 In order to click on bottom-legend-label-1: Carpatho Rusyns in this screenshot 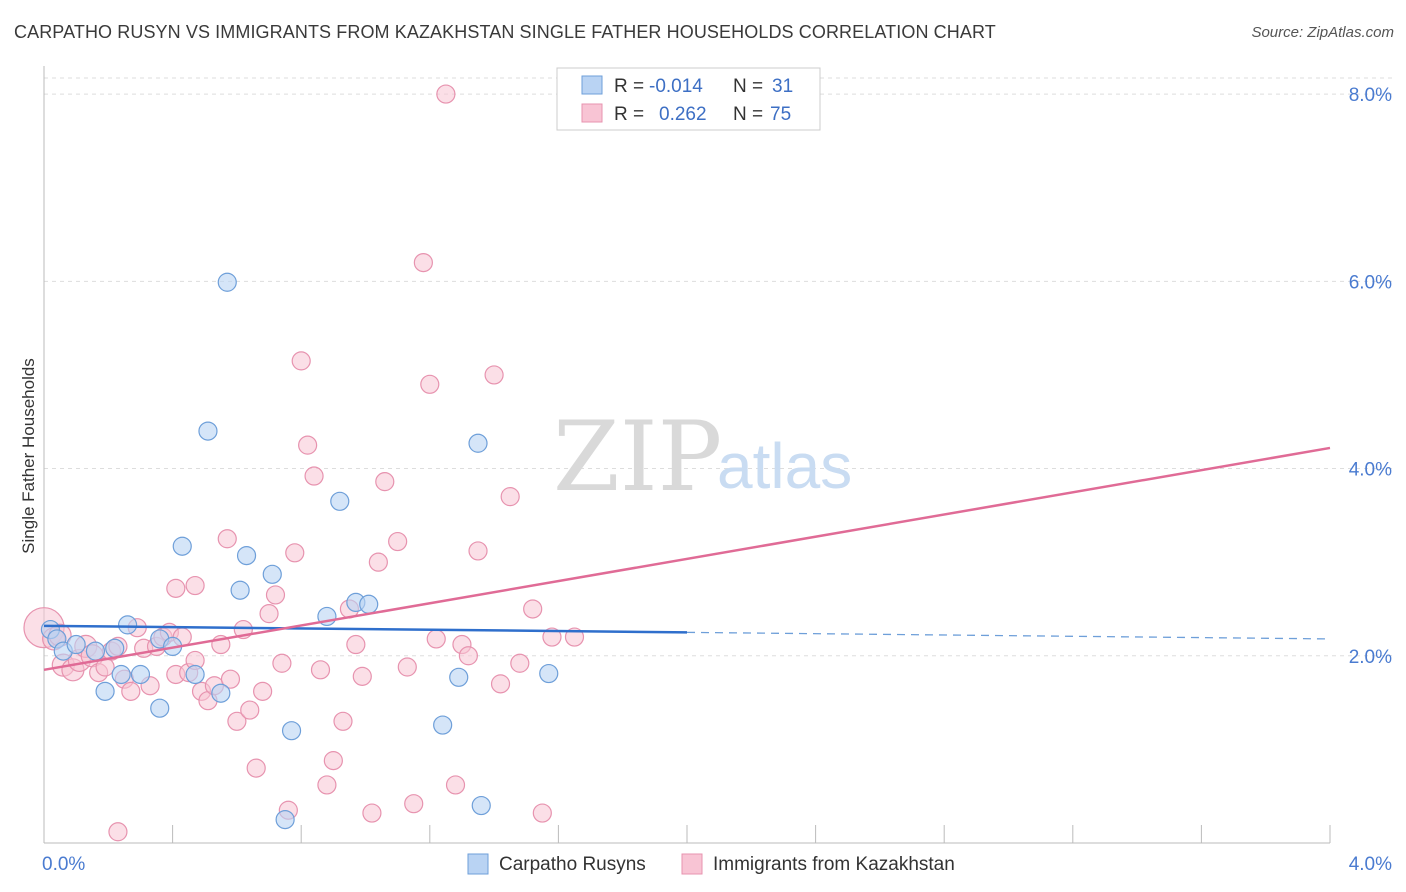, I will do `click(572, 864)`.